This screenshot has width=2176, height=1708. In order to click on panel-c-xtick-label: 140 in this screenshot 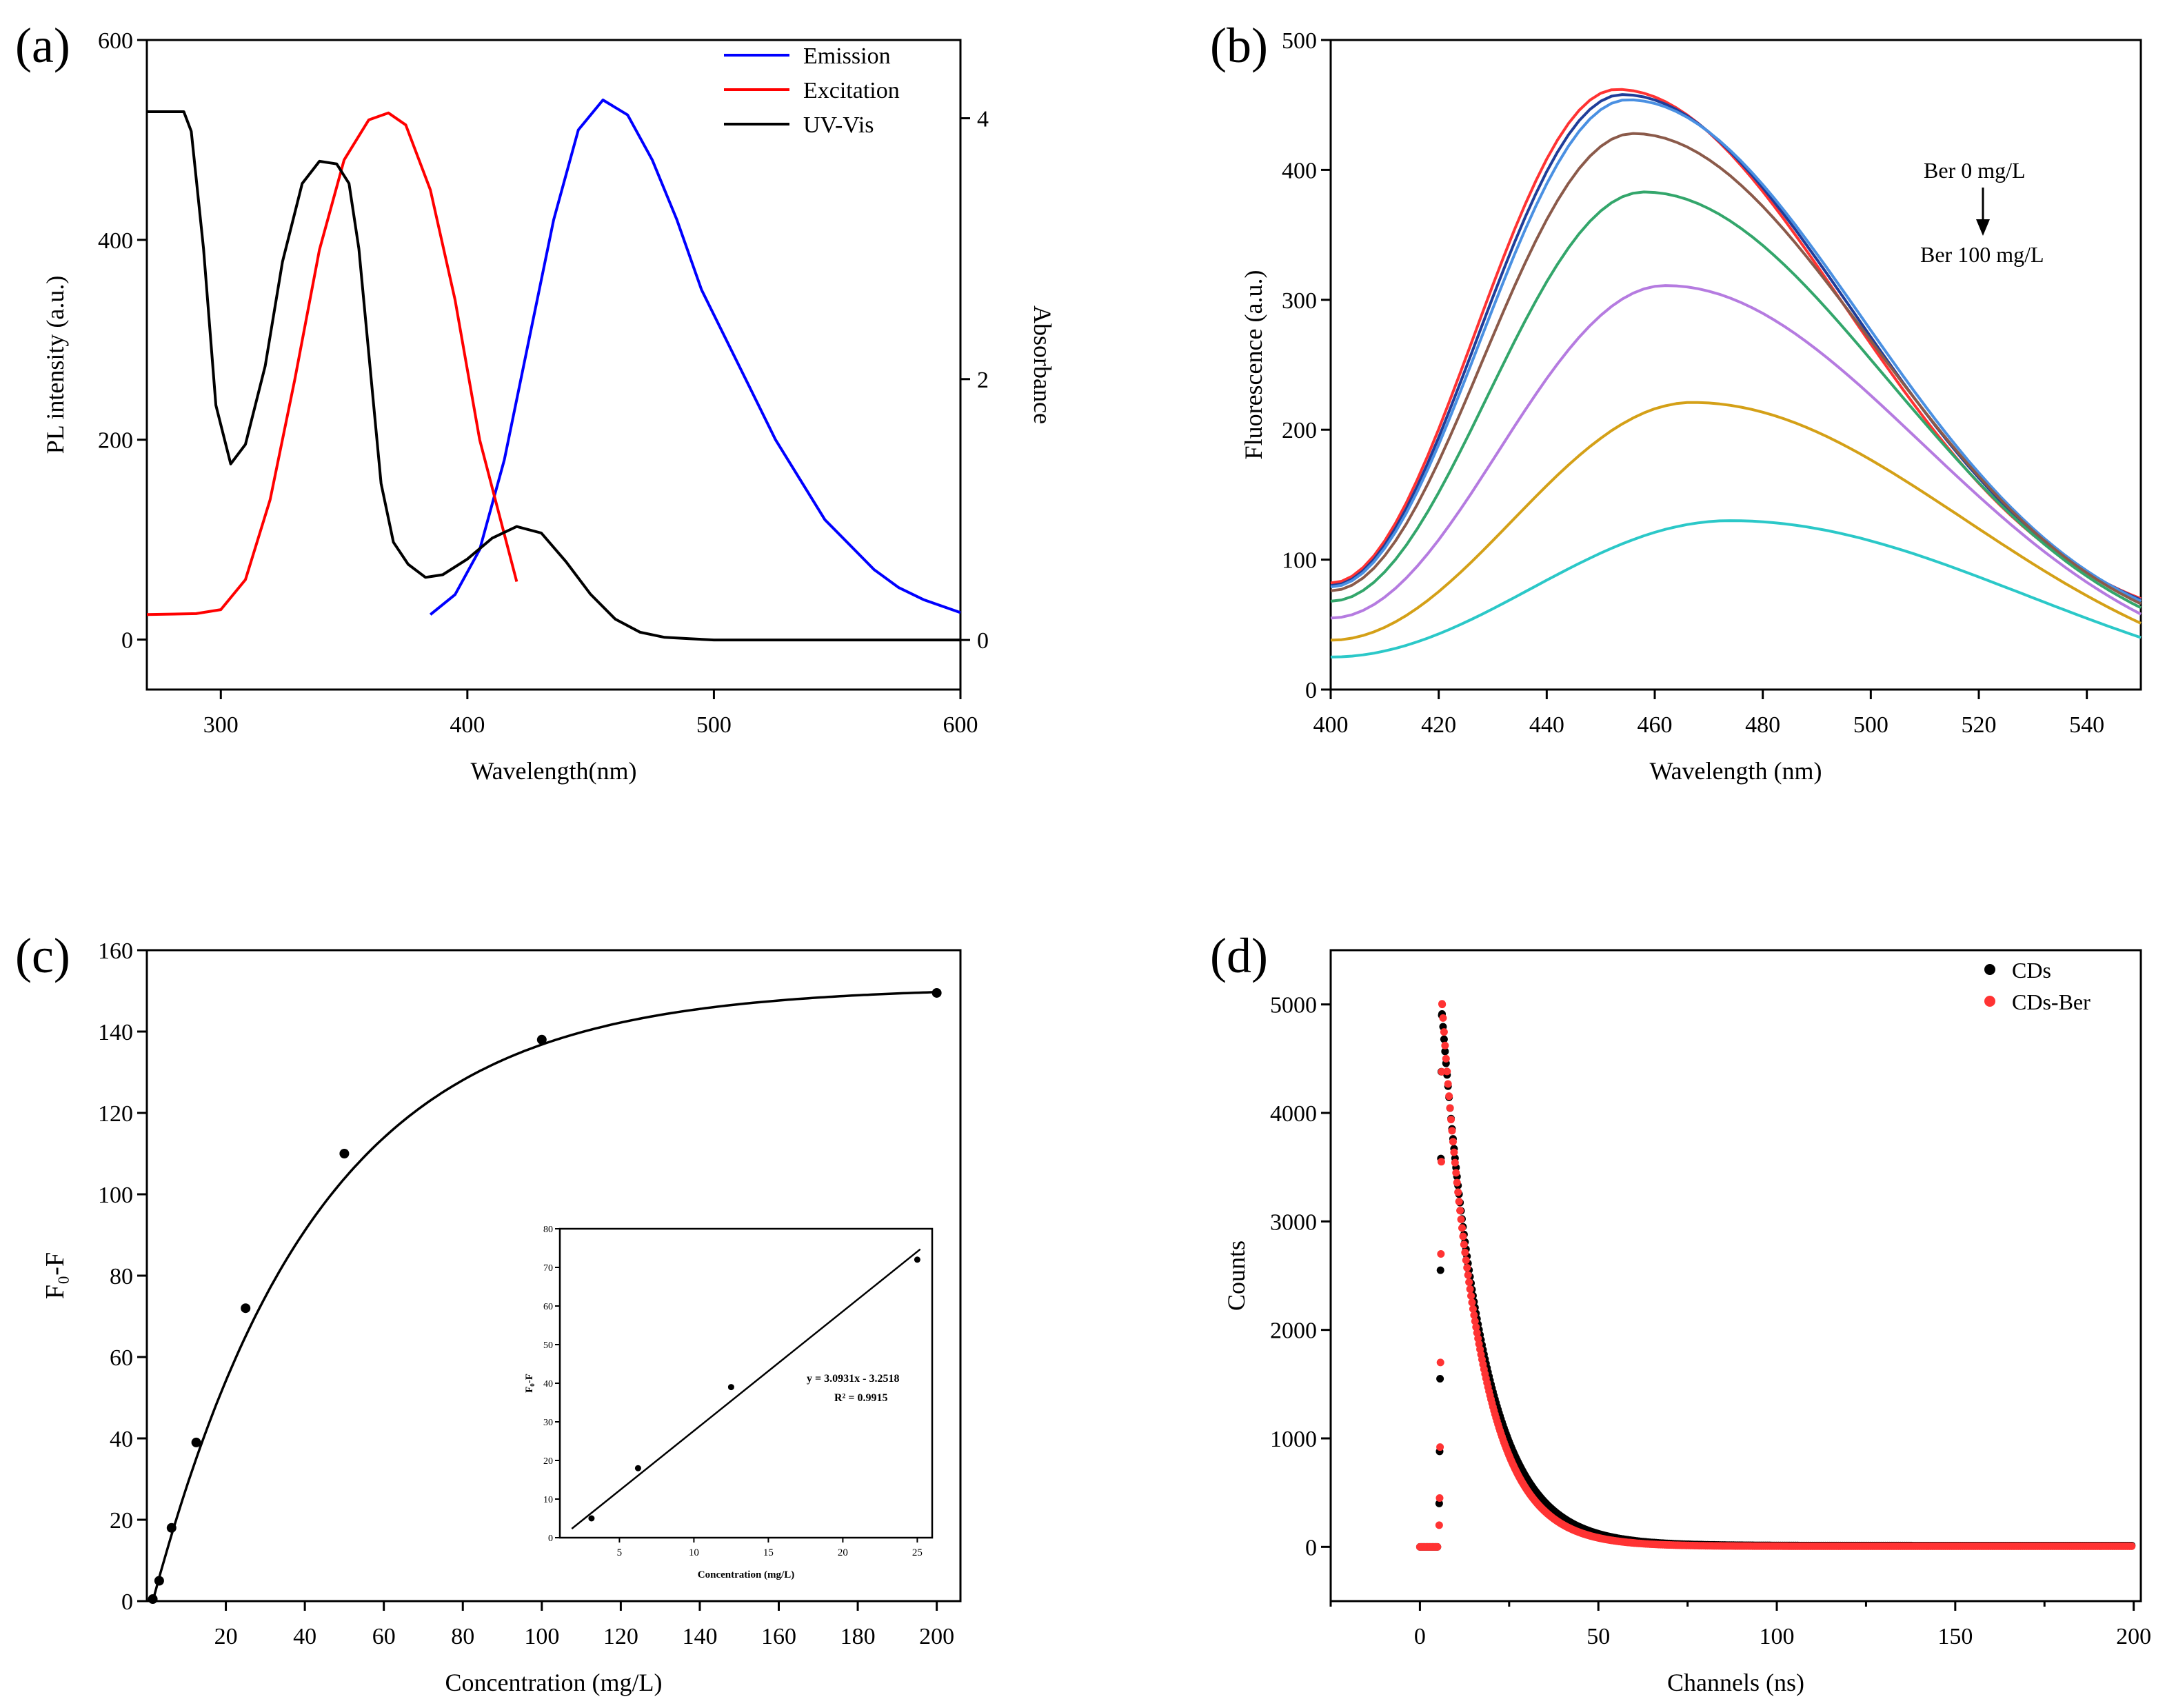, I will do `click(700, 1636)`.